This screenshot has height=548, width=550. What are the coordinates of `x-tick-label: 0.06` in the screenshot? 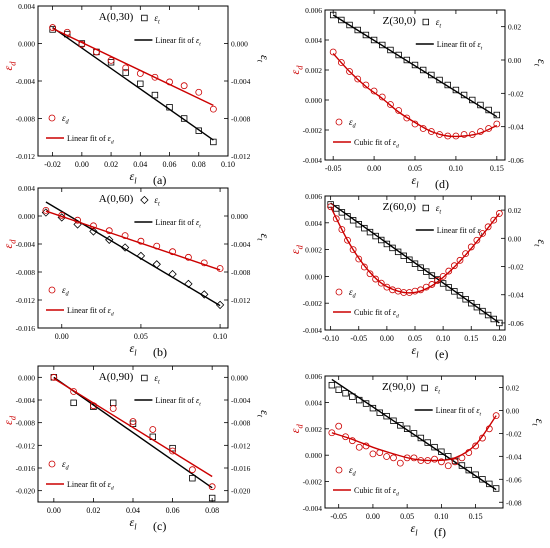 It's located at (173, 510).